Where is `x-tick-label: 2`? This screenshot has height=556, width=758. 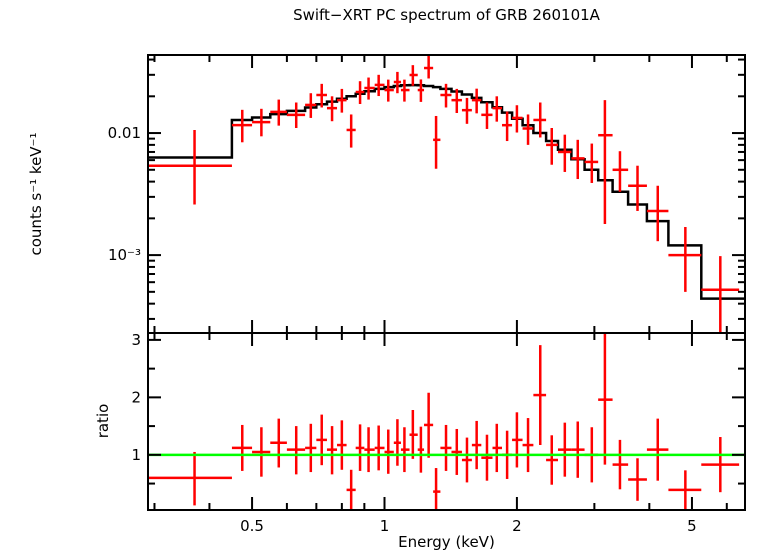 x-tick-label: 2 is located at coordinates (517, 526).